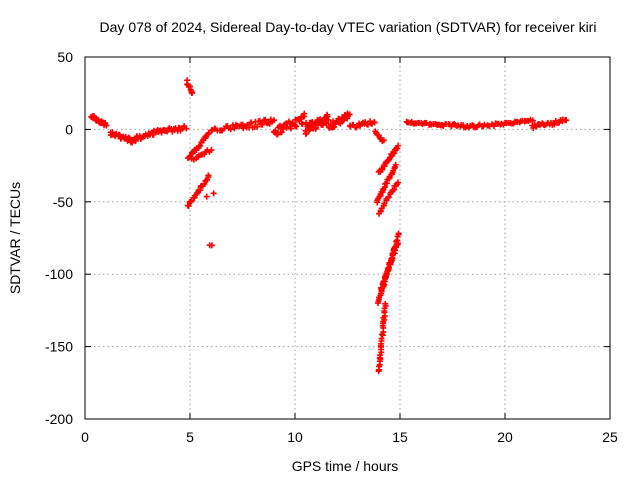  Describe the element at coordinates (63, 202) in the screenshot. I see `y-tick-label: -50` at that location.